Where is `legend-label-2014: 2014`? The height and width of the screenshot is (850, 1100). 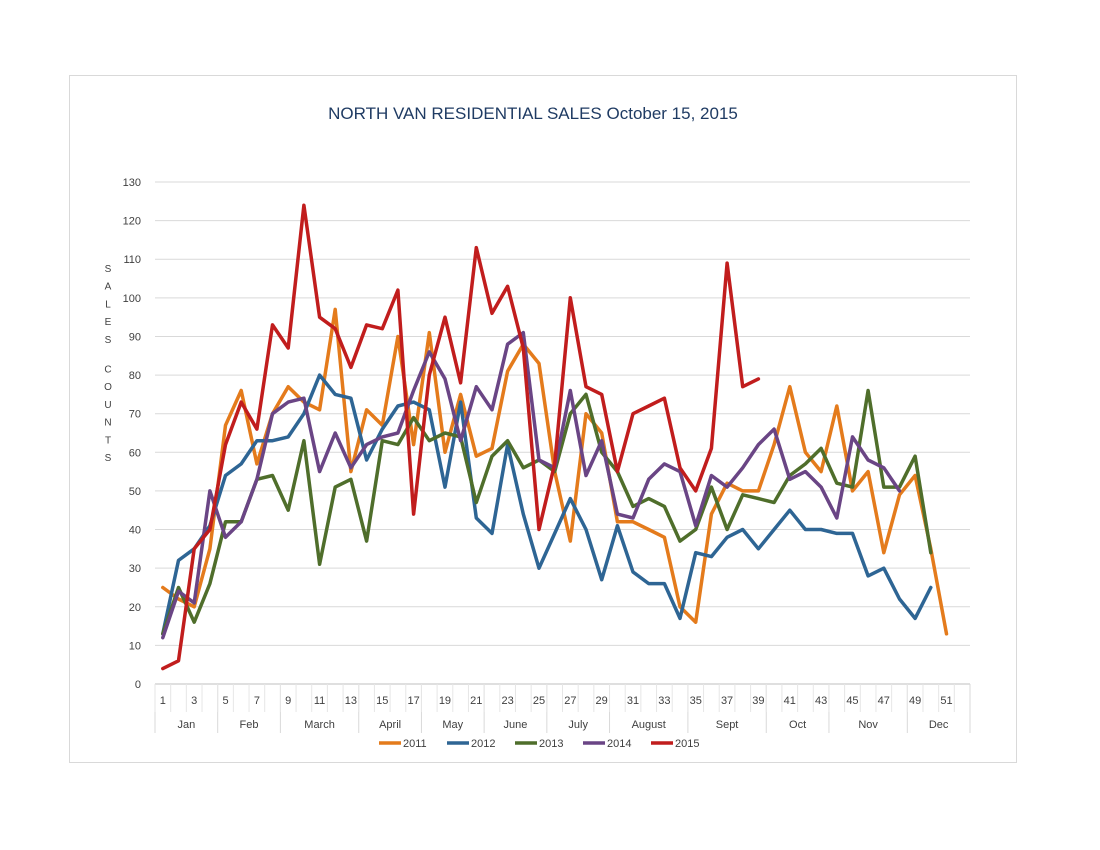 legend-label-2014: 2014 is located at coordinates (619, 744).